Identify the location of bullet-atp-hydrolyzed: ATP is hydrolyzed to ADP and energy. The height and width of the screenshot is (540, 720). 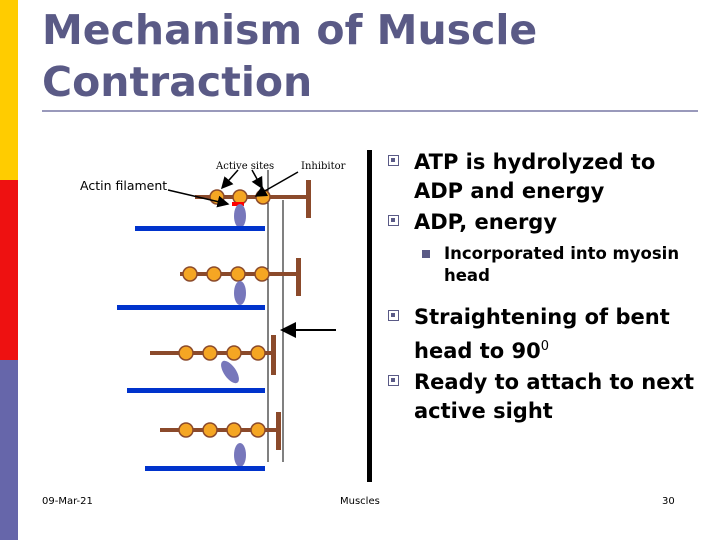
(548, 177).